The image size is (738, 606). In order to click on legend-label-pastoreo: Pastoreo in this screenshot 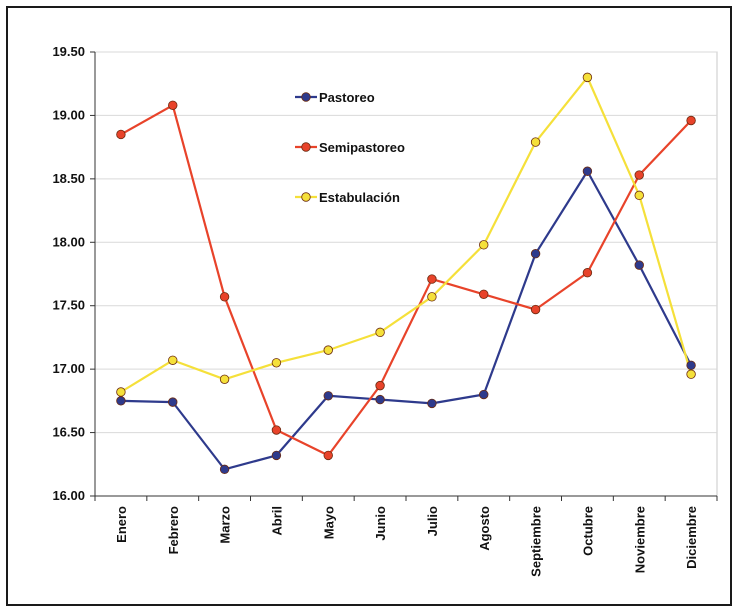, I will do `click(347, 97)`.